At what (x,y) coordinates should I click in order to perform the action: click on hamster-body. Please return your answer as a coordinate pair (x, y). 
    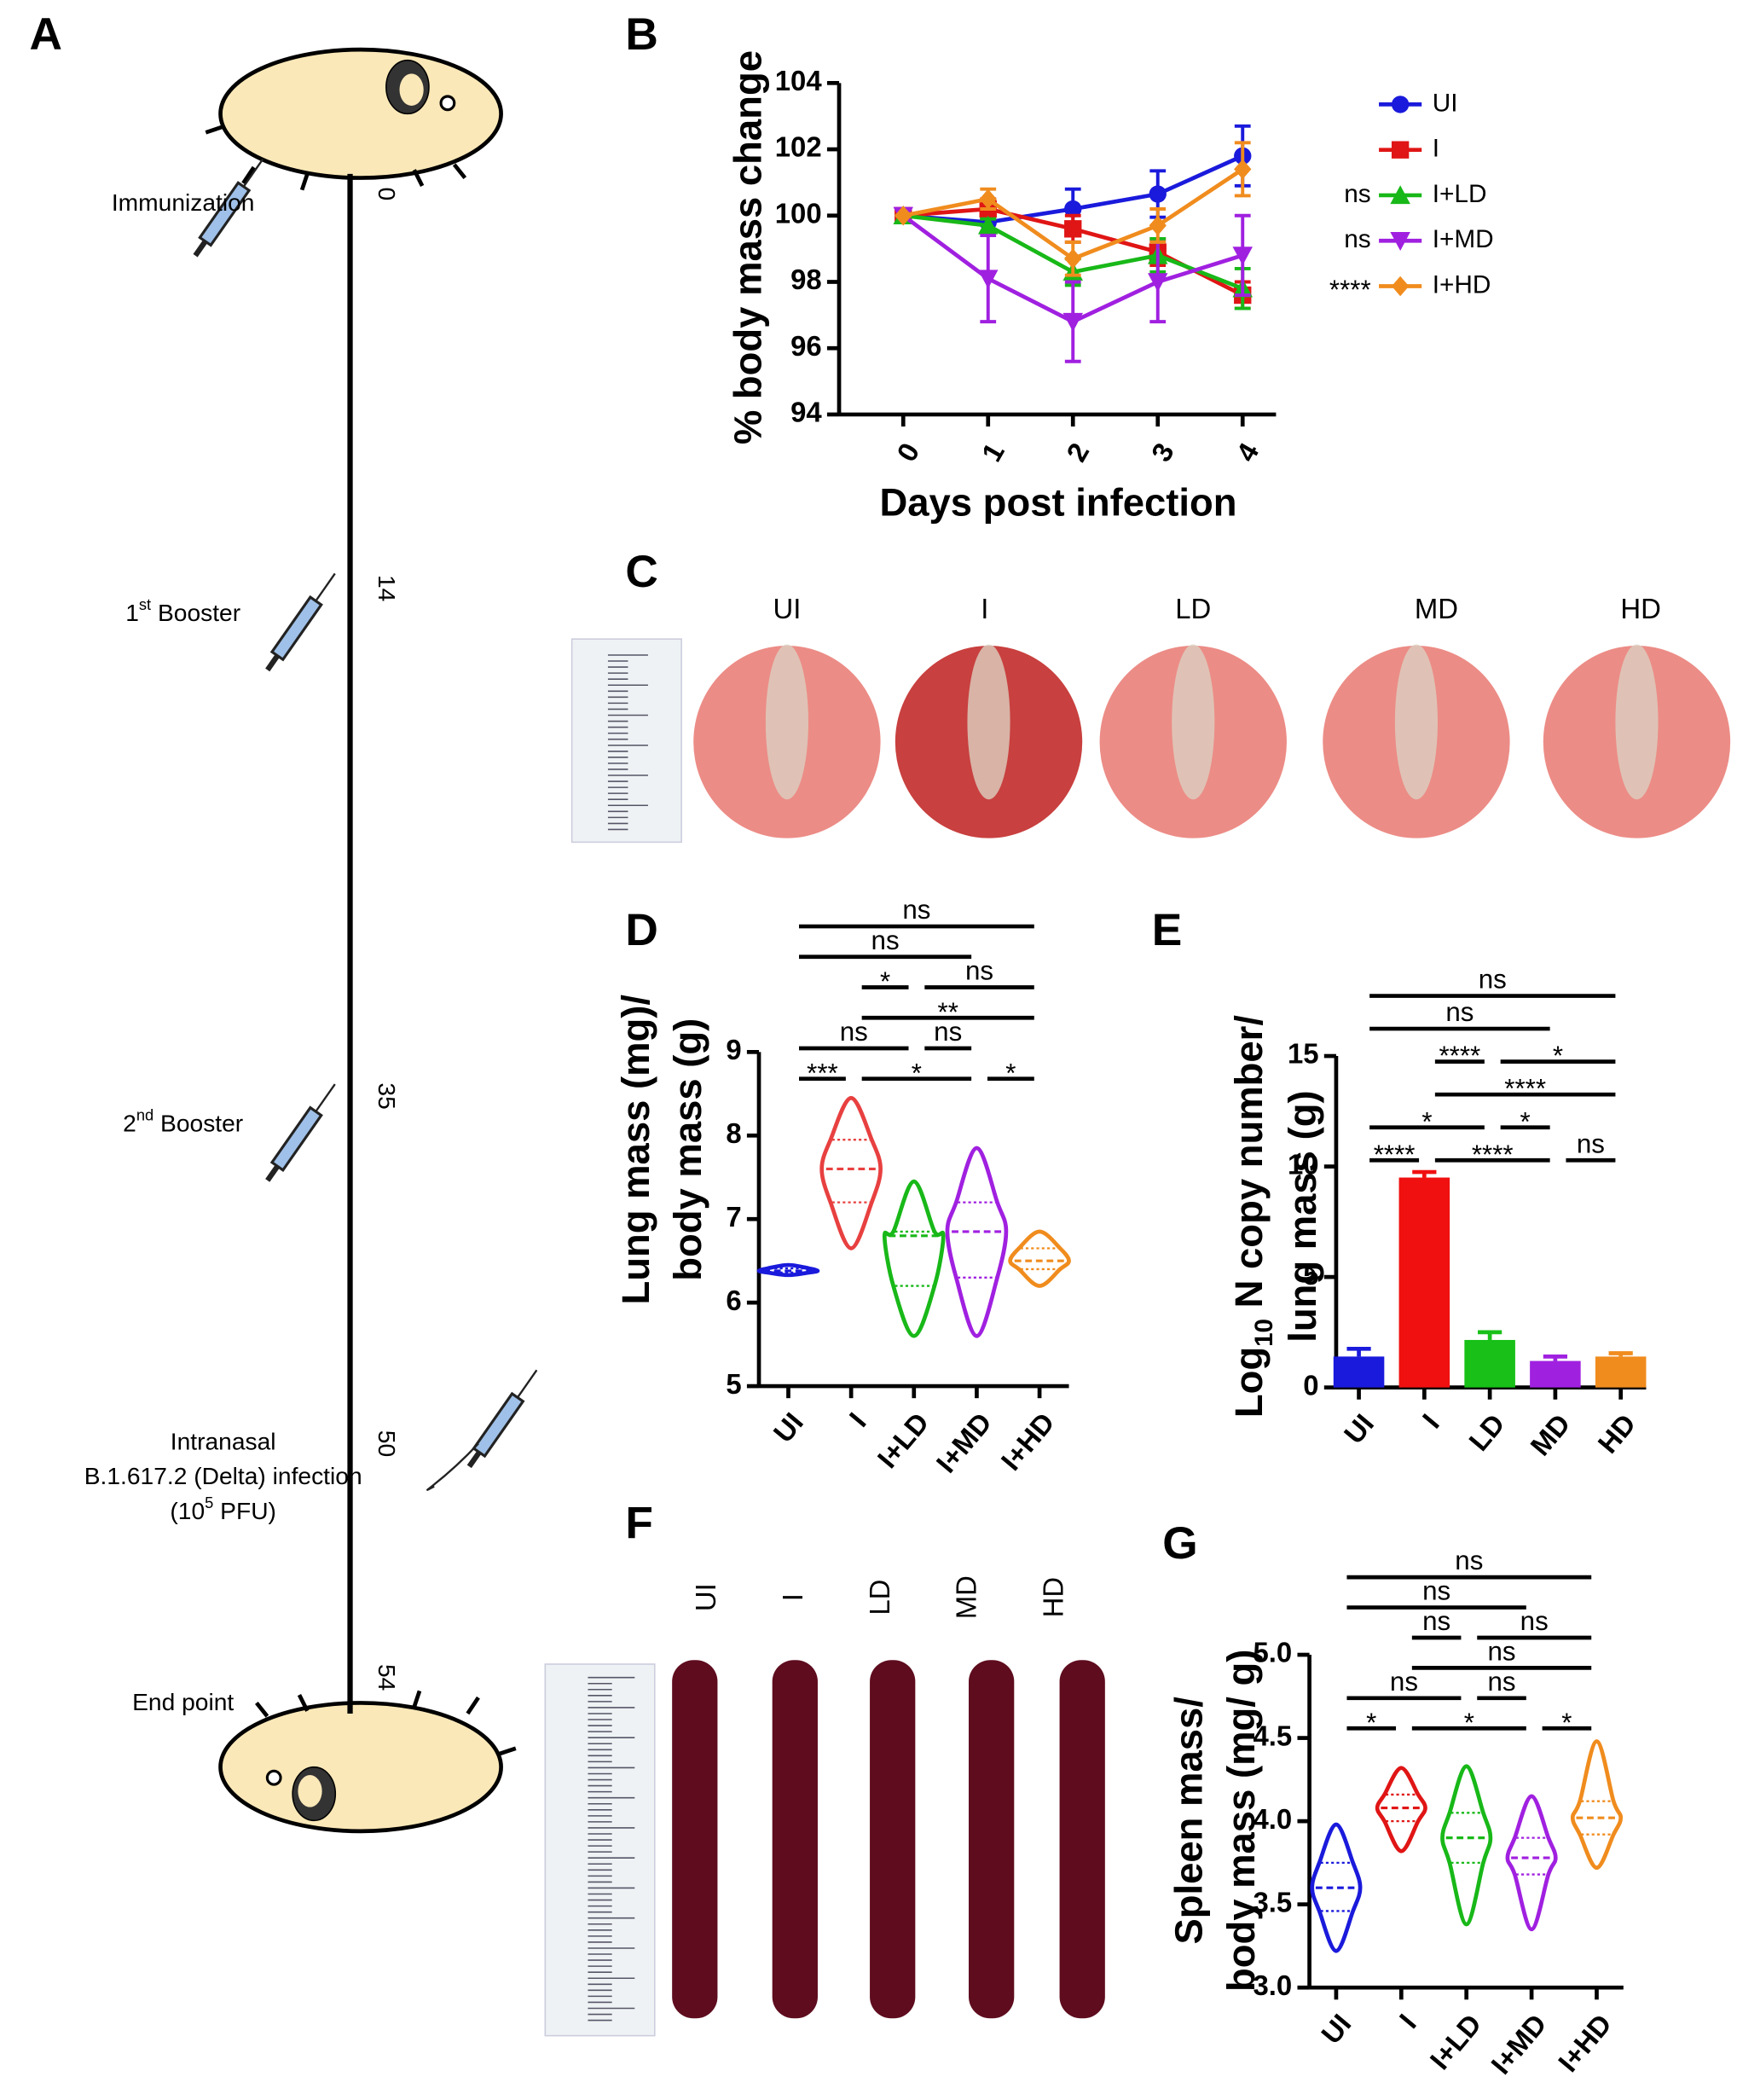
    Looking at the image, I should click on (360, 1767).